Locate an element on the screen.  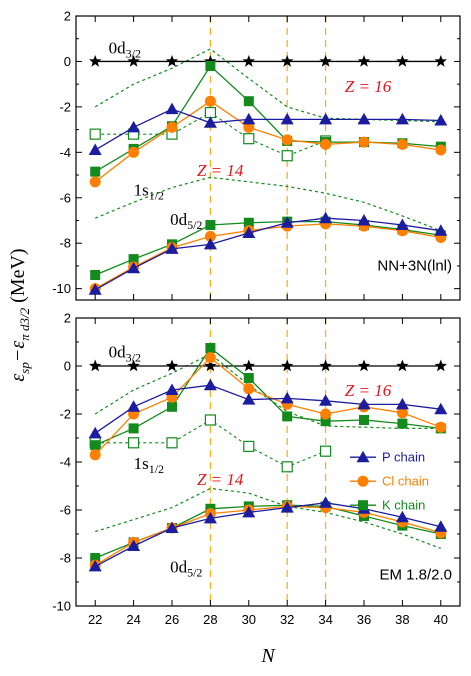
d52-k-line is located at coordinates (267, 248).